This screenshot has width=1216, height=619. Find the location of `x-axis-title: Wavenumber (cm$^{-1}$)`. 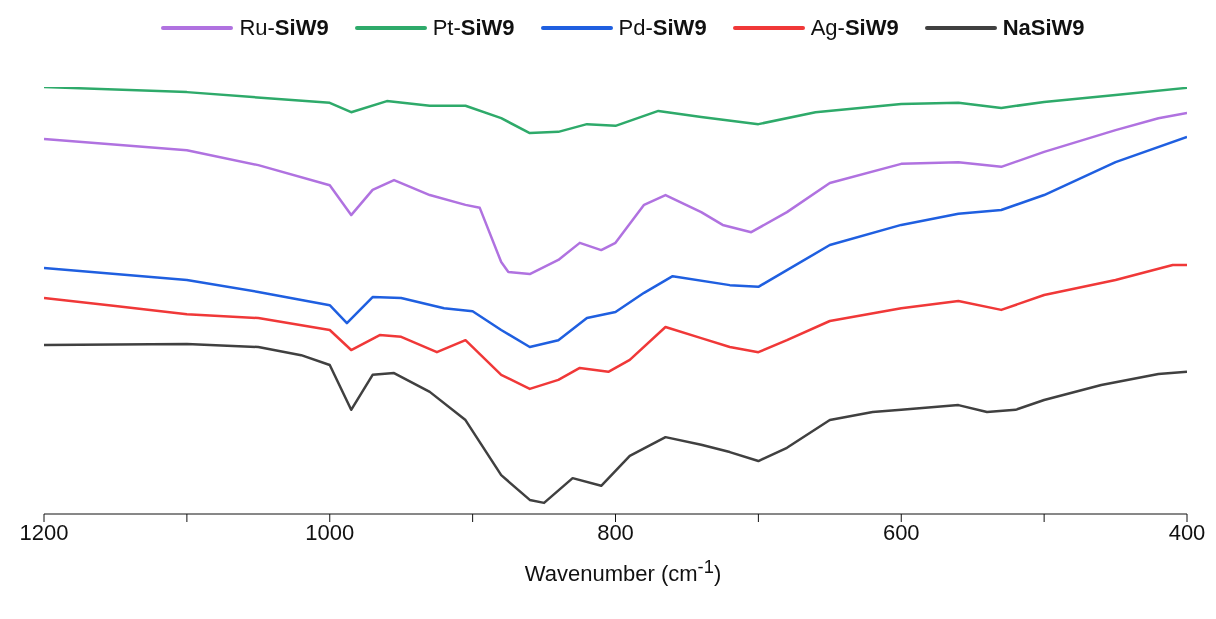

x-axis-title: Wavenumber (cm$^{-1}$) is located at coordinates (623, 572).